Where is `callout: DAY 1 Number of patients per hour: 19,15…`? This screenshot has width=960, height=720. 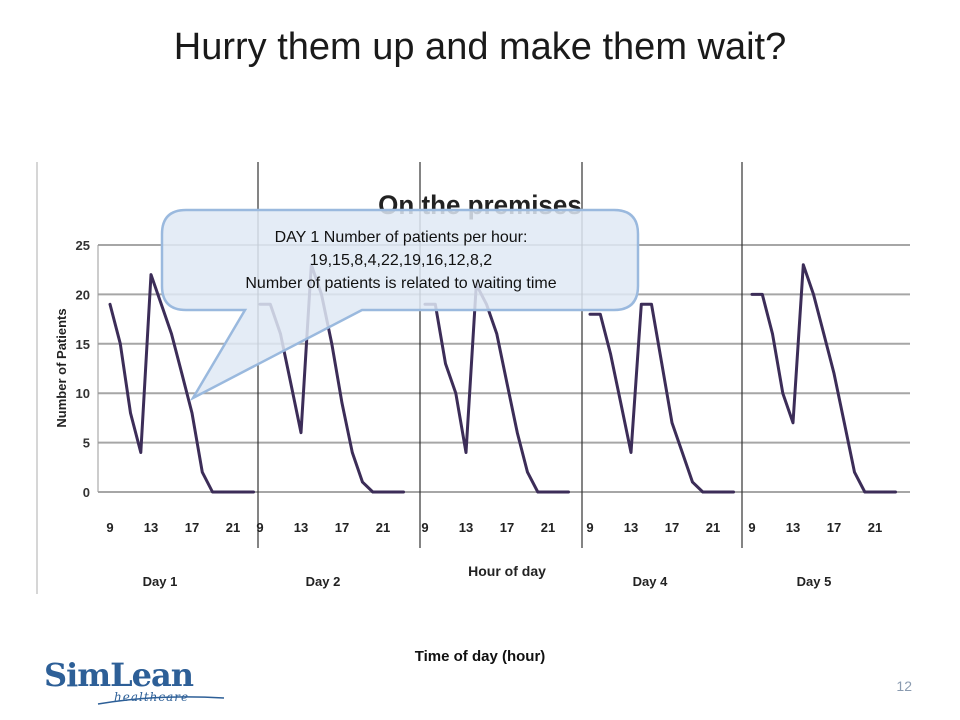 callout: DAY 1 Number of patients per hour: 19,15… is located at coordinates (401, 260).